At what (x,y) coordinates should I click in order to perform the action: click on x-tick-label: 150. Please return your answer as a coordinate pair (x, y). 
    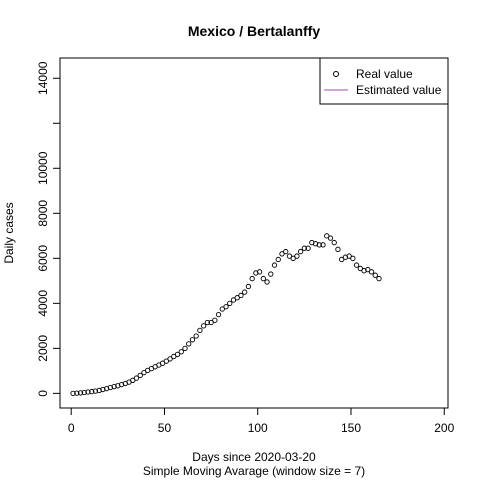
    Looking at the image, I should click on (351, 428).